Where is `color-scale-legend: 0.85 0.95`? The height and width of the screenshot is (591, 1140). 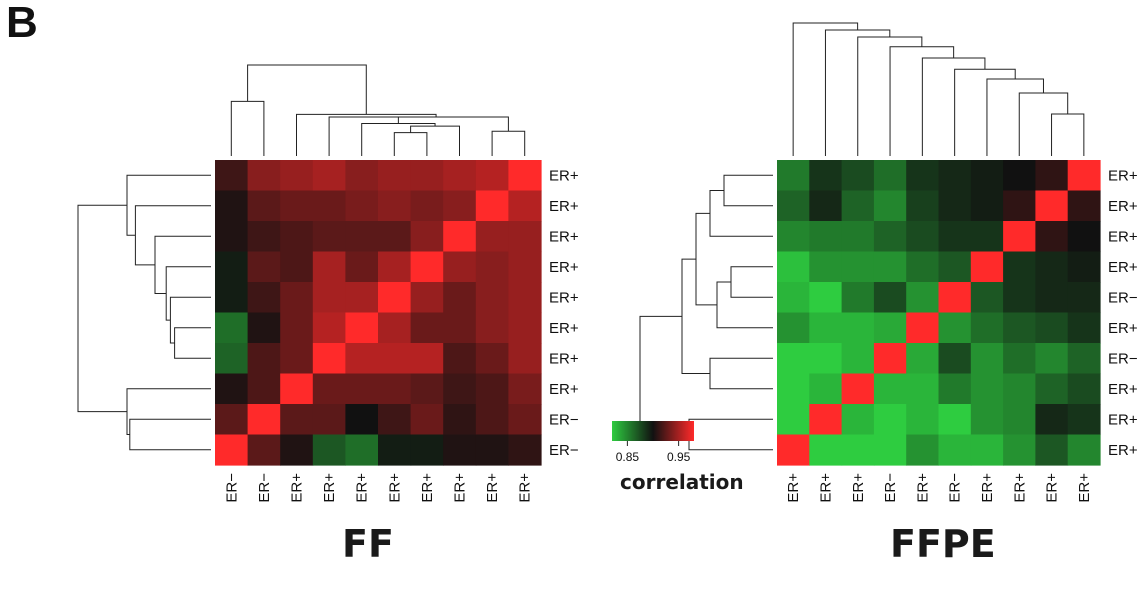 color-scale-legend: 0.85 0.95 is located at coordinates (653, 442).